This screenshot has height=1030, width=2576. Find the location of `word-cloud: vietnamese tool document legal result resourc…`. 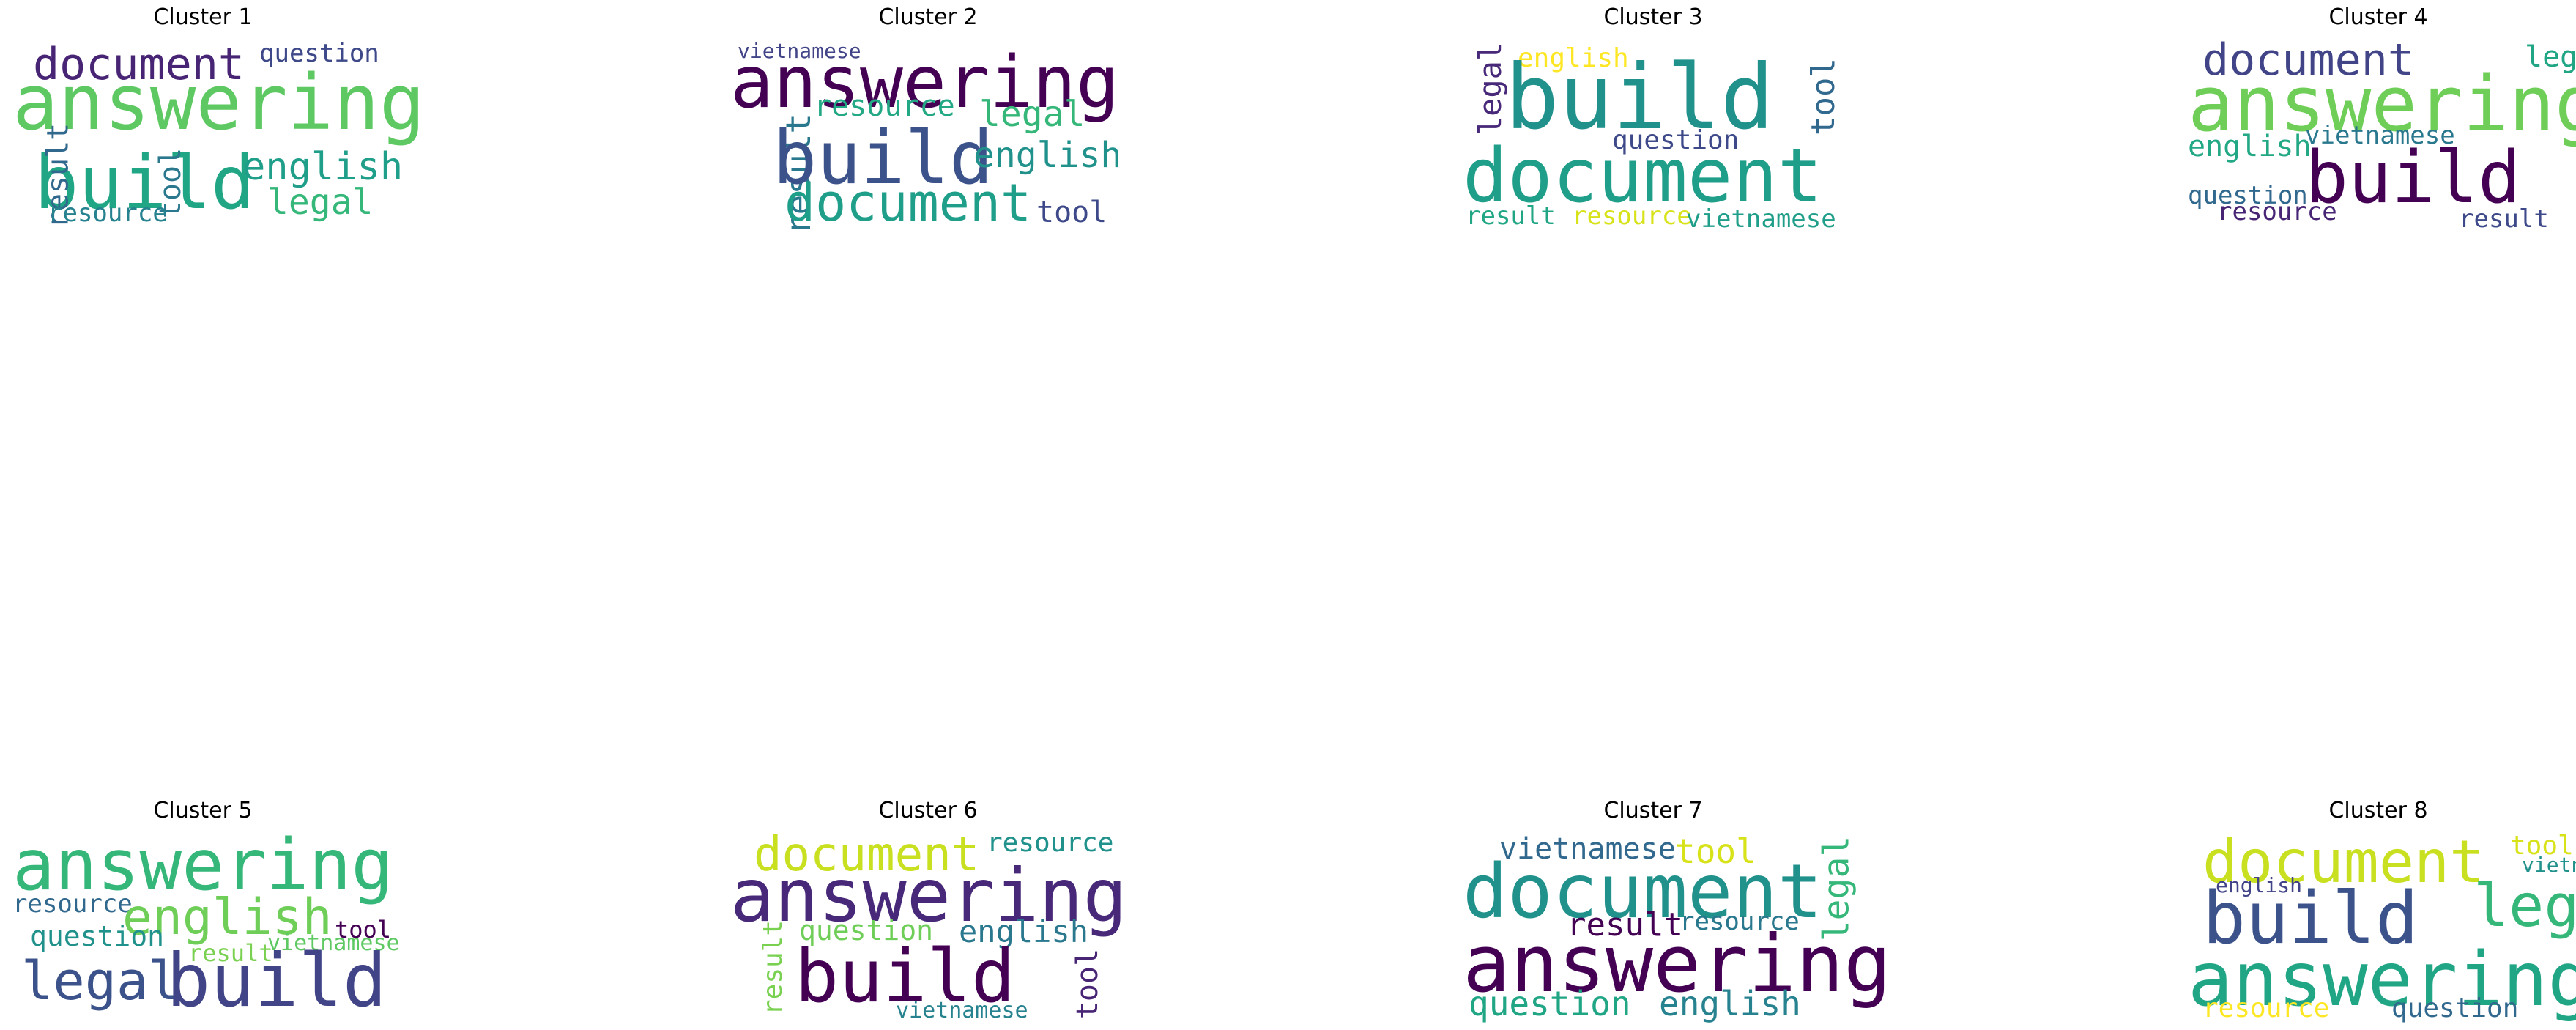

word-cloud: vietnamese tool document legal result resourc… is located at coordinates (1677, 910).